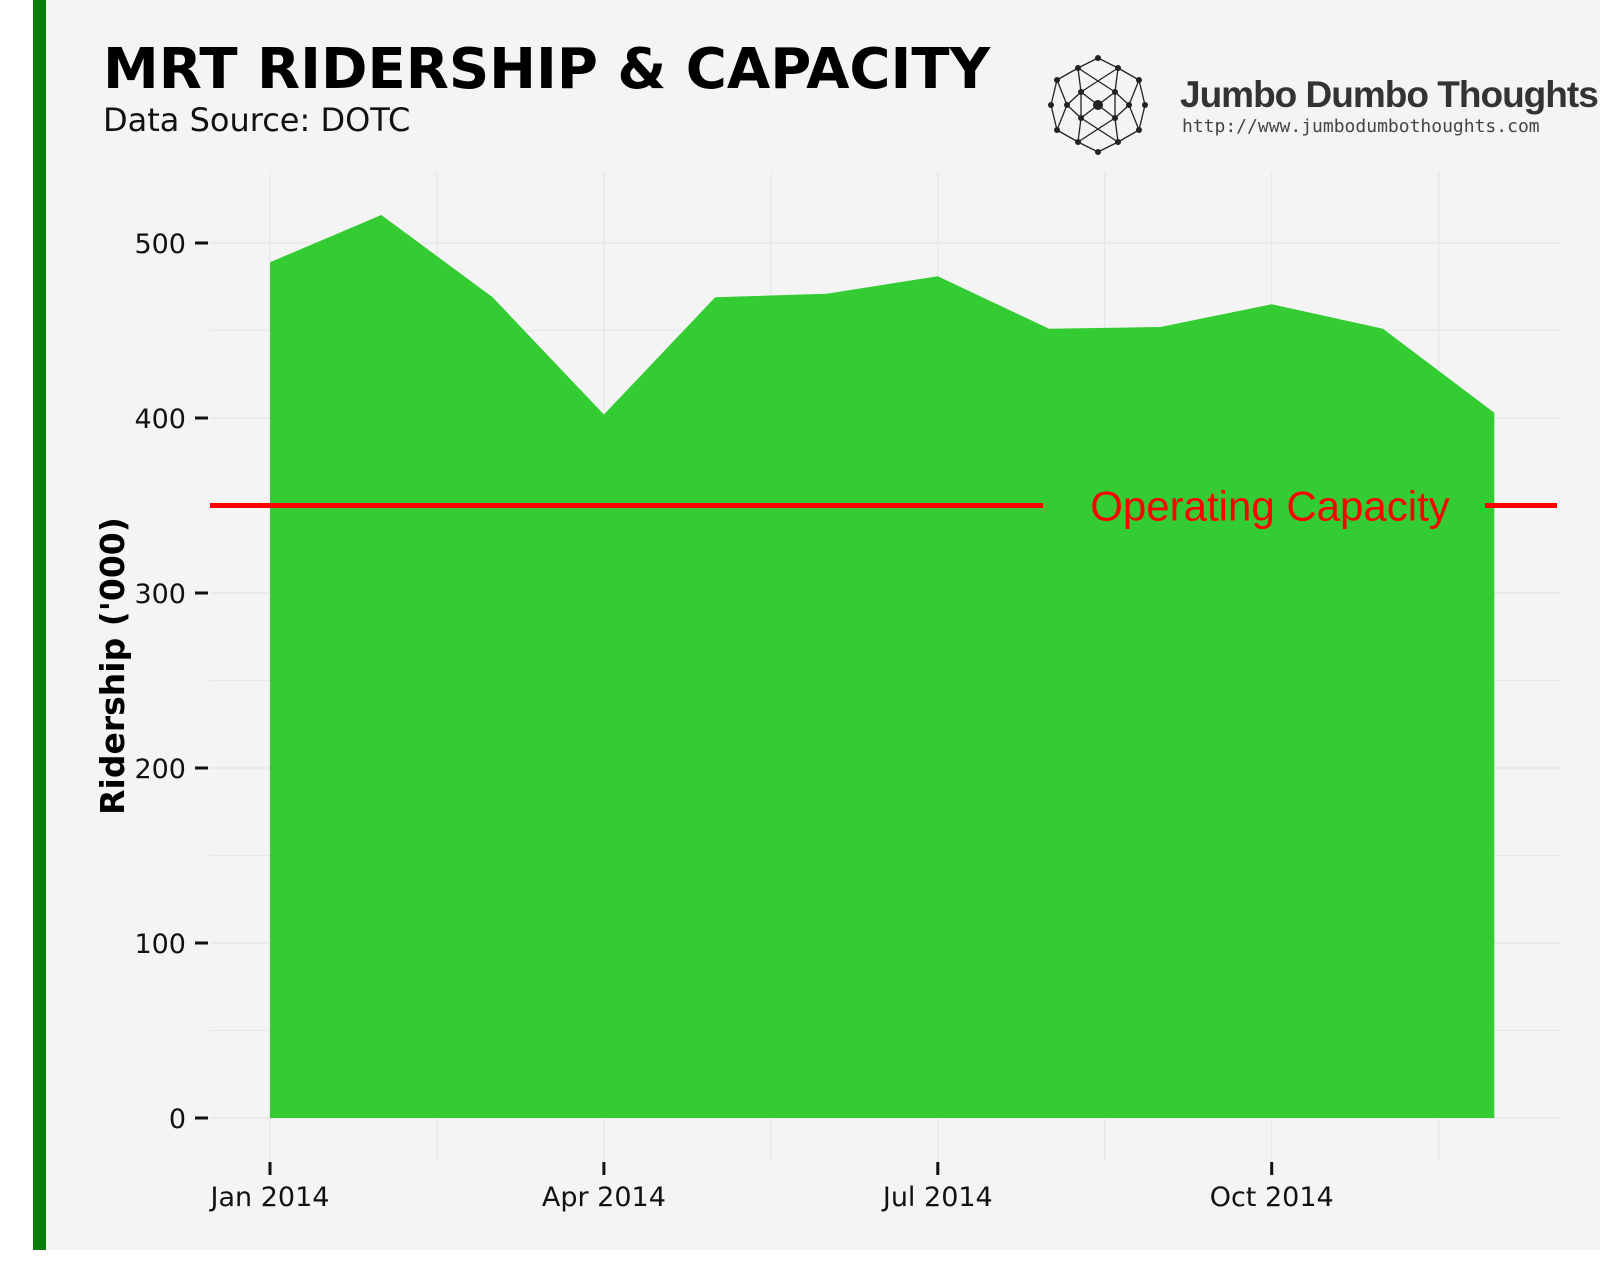 The image size is (1600, 1279). Describe the element at coordinates (160, 594) in the screenshot. I see `y-tick-label: 300` at that location.